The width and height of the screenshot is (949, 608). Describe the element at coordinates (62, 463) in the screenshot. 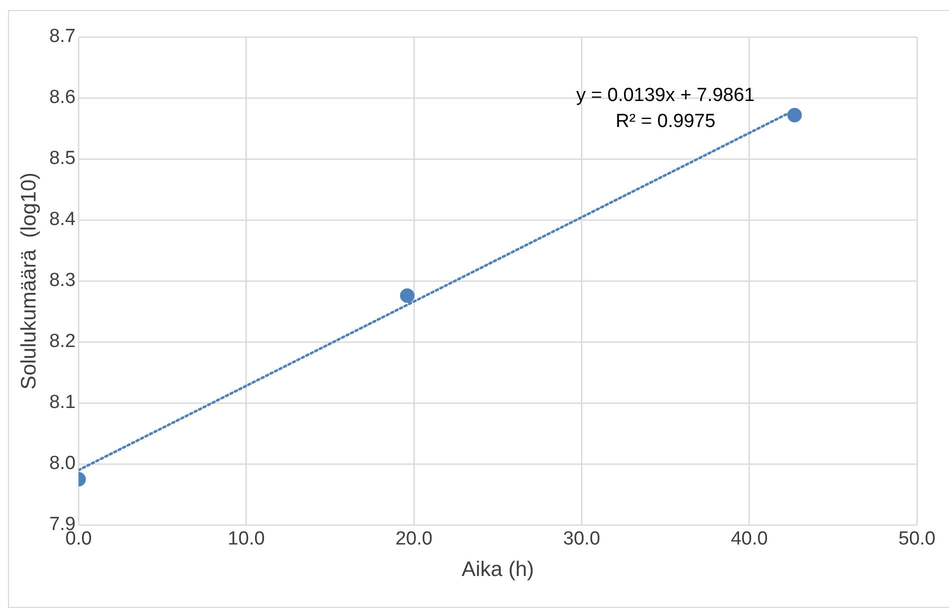

I see `y-tick-label: 8.0` at that location.